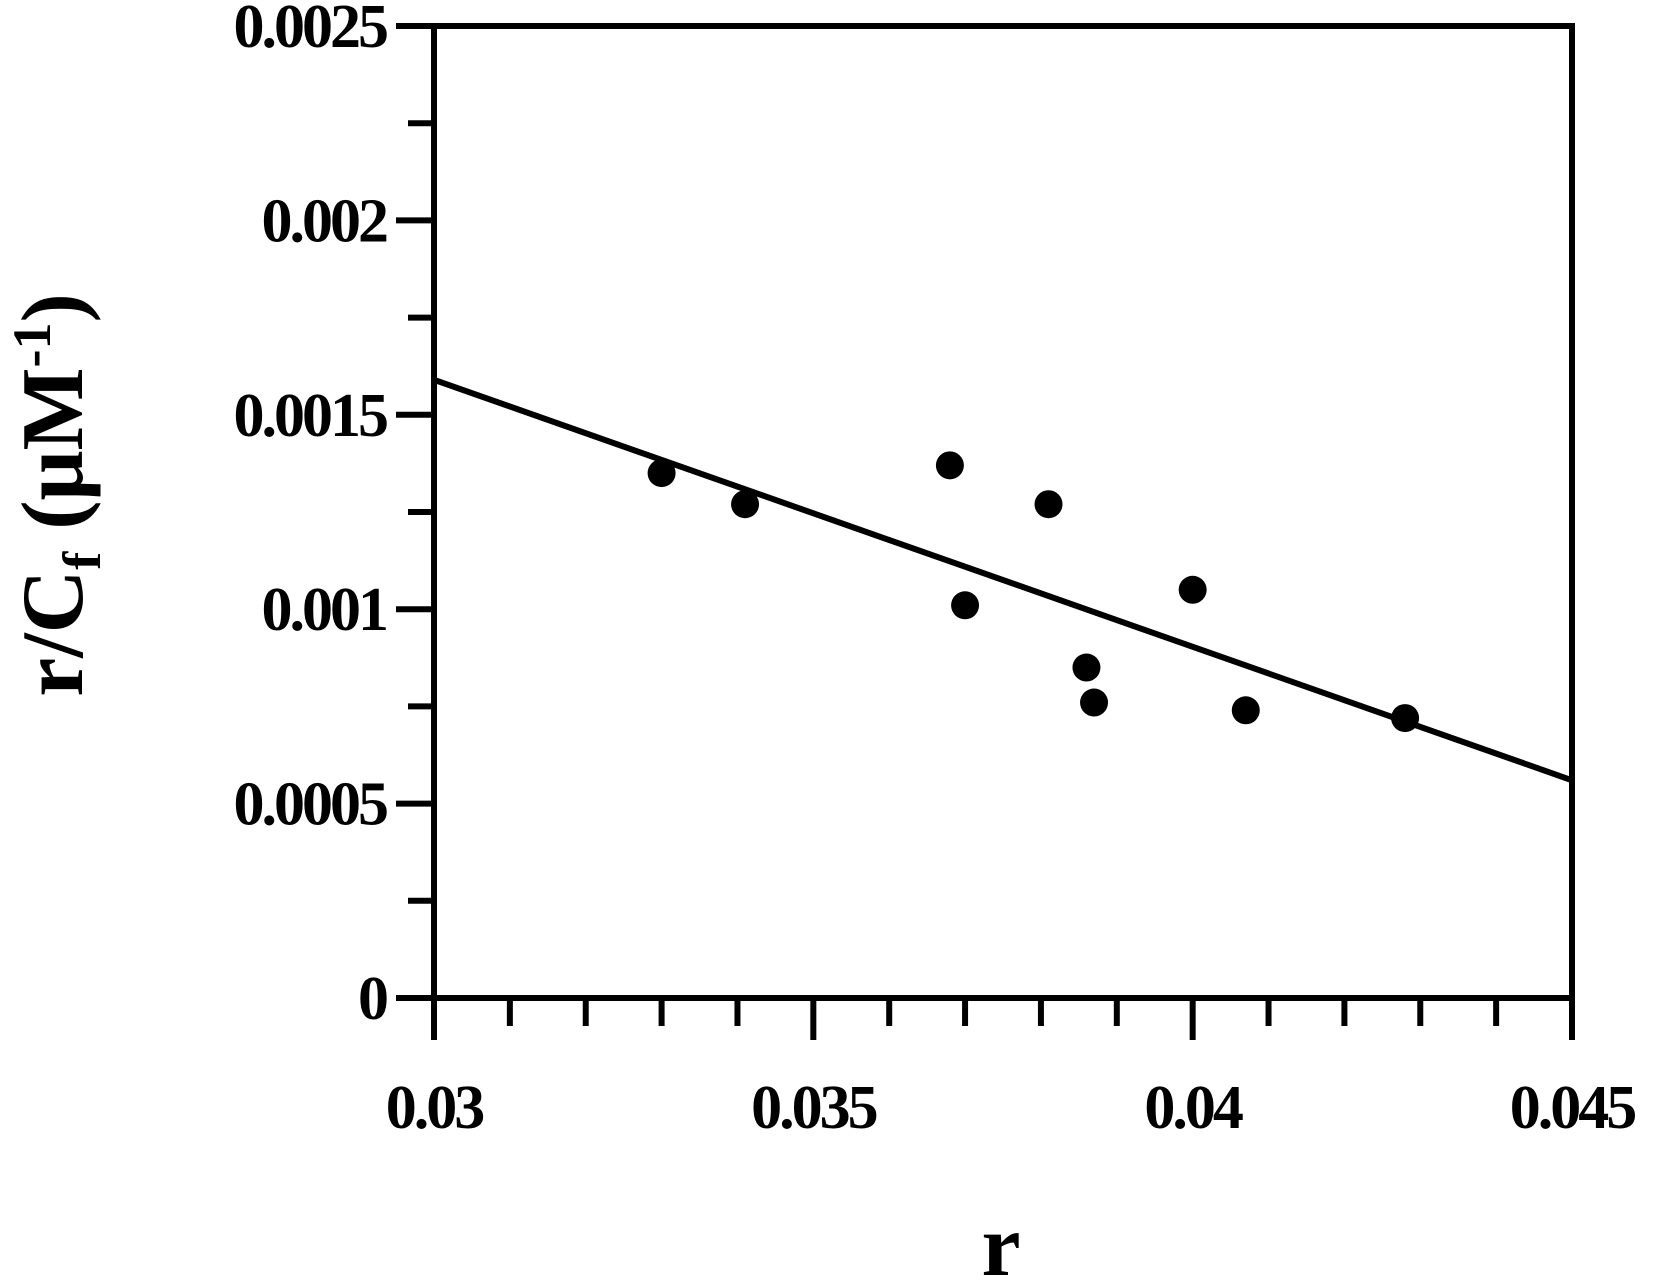 This screenshot has height=1285, width=1654. What do you see at coordinates (311, 805) in the screenshot?
I see `y-tick-label: 0.0005` at bounding box center [311, 805].